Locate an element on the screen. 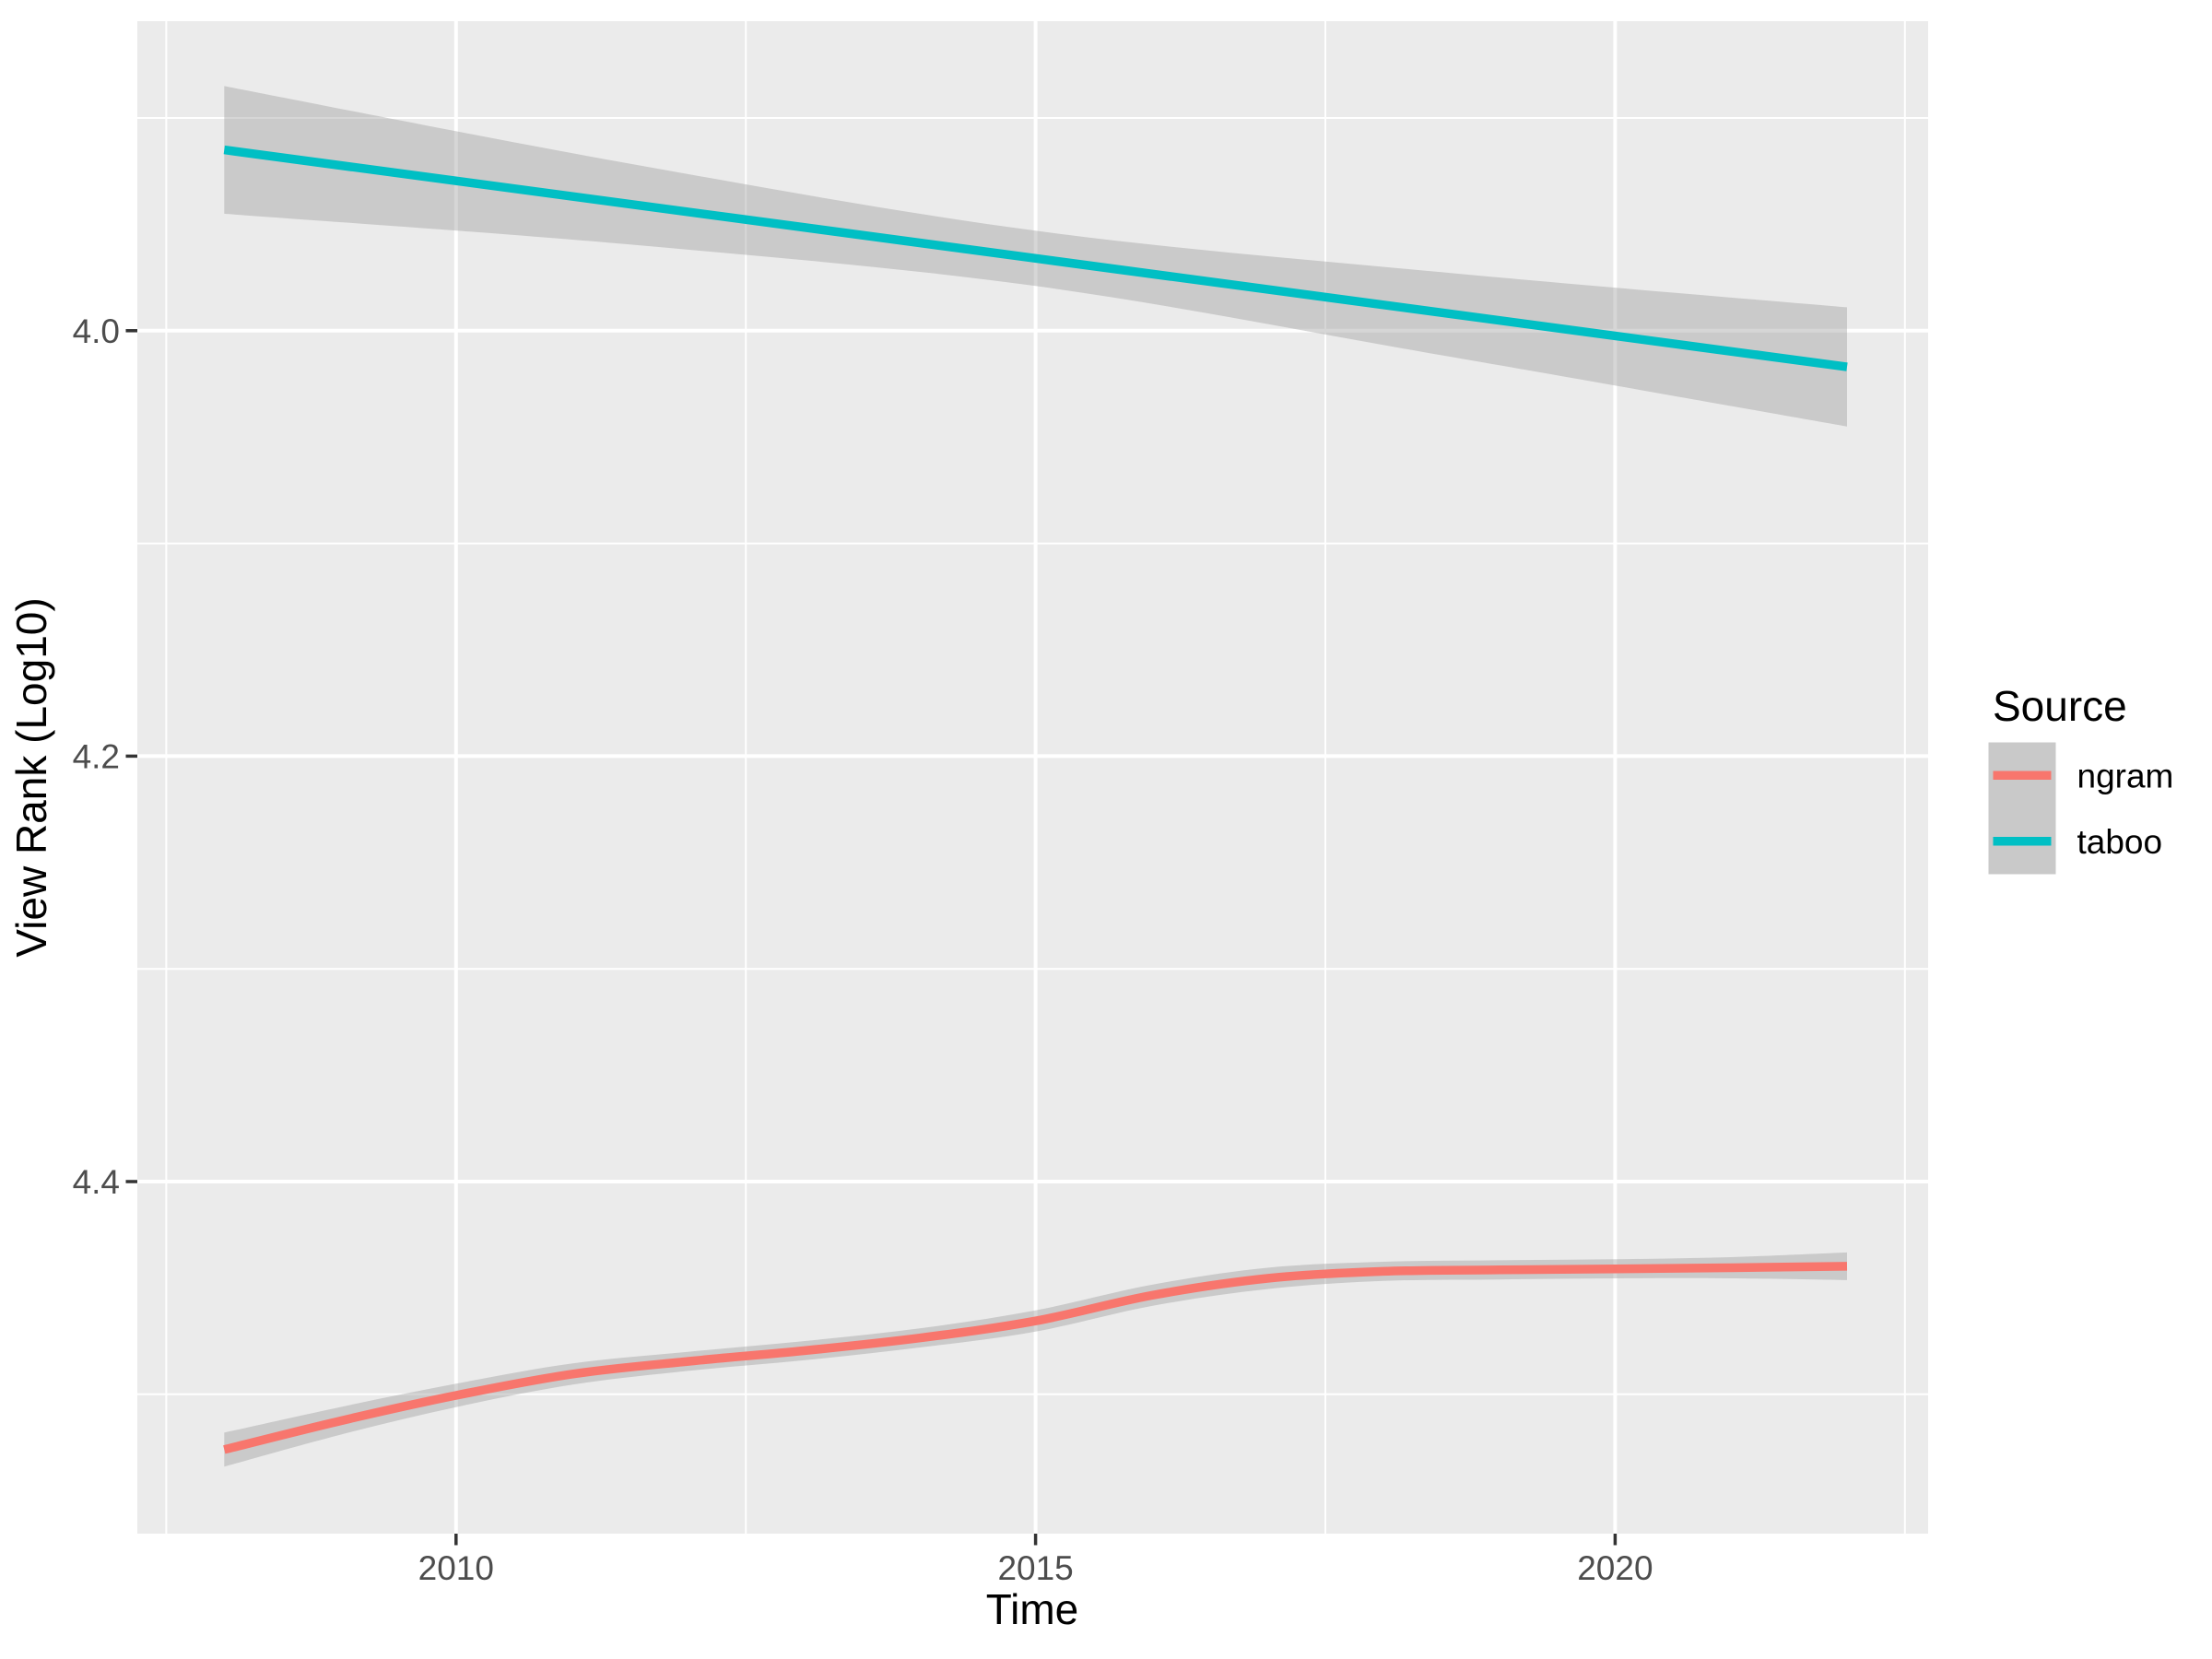 The image size is (2212, 1659). legend-keys: ngram taboo is located at coordinates (2081, 808).